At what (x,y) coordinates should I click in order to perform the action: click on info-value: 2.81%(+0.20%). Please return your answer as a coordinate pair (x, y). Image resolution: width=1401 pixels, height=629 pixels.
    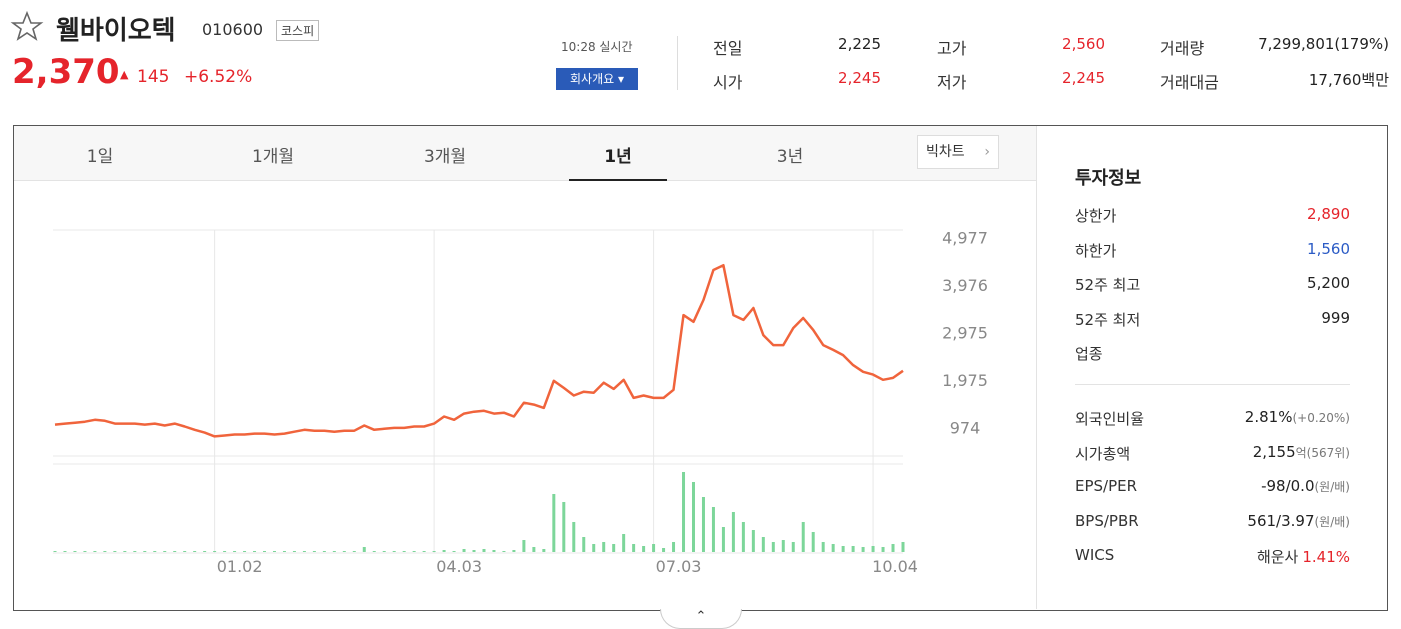
    Looking at the image, I should click on (1250, 417).